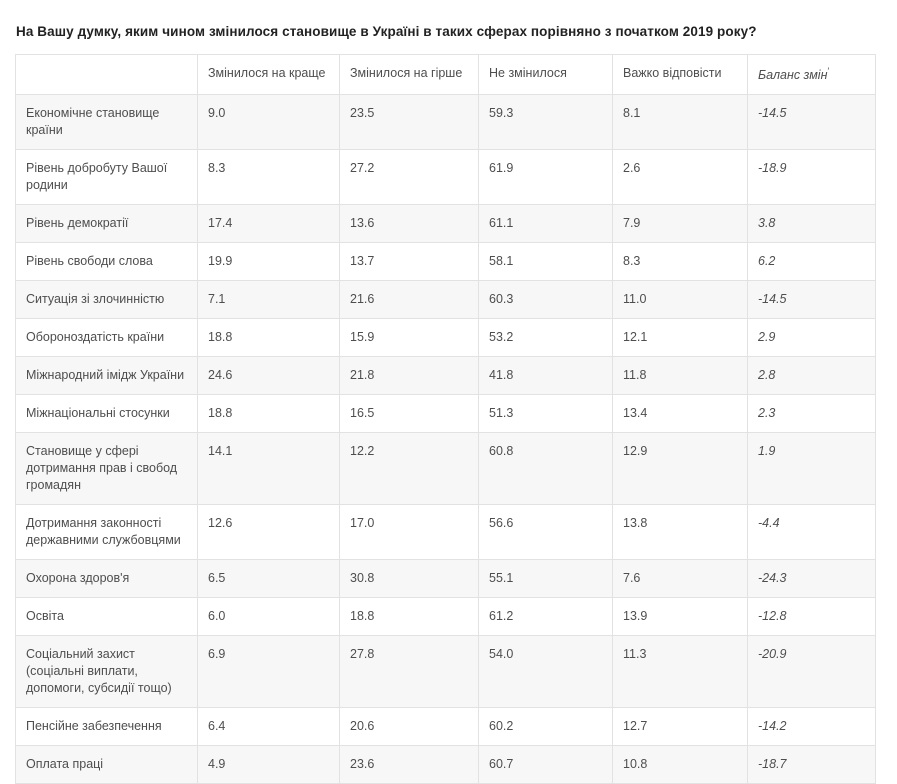 The width and height of the screenshot is (897, 784). What do you see at coordinates (268, 224) in the screenshot?
I see `value-better: 17.4` at bounding box center [268, 224].